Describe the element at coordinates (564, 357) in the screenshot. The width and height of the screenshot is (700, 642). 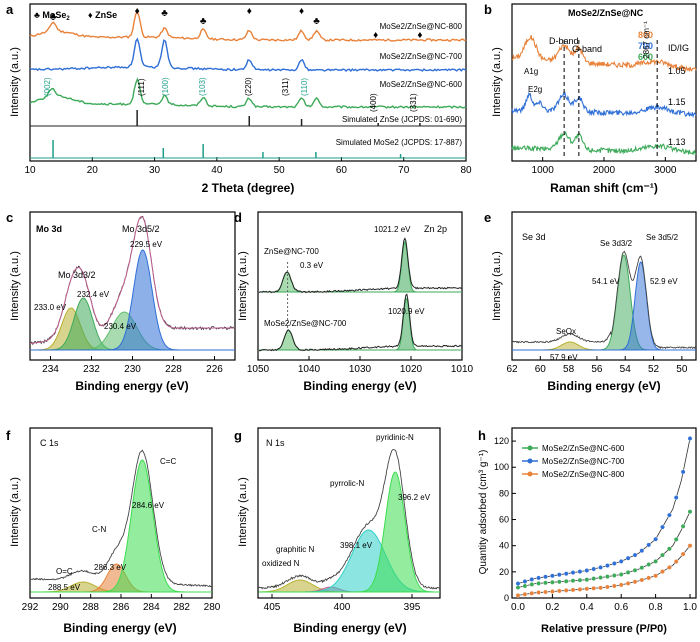
I see `label-e-5: 57.9 eV` at that location.